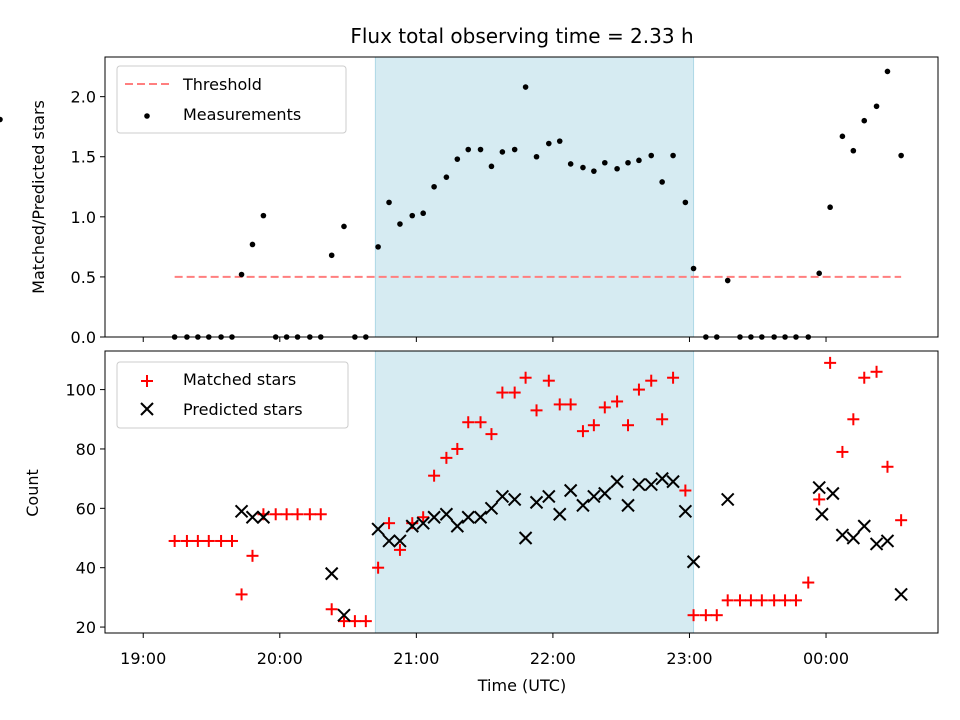 Image resolution: width=960 pixels, height=720 pixels. Describe the element at coordinates (222, 84) in the screenshot. I see `legend-threshold-label: Threshold` at that location.